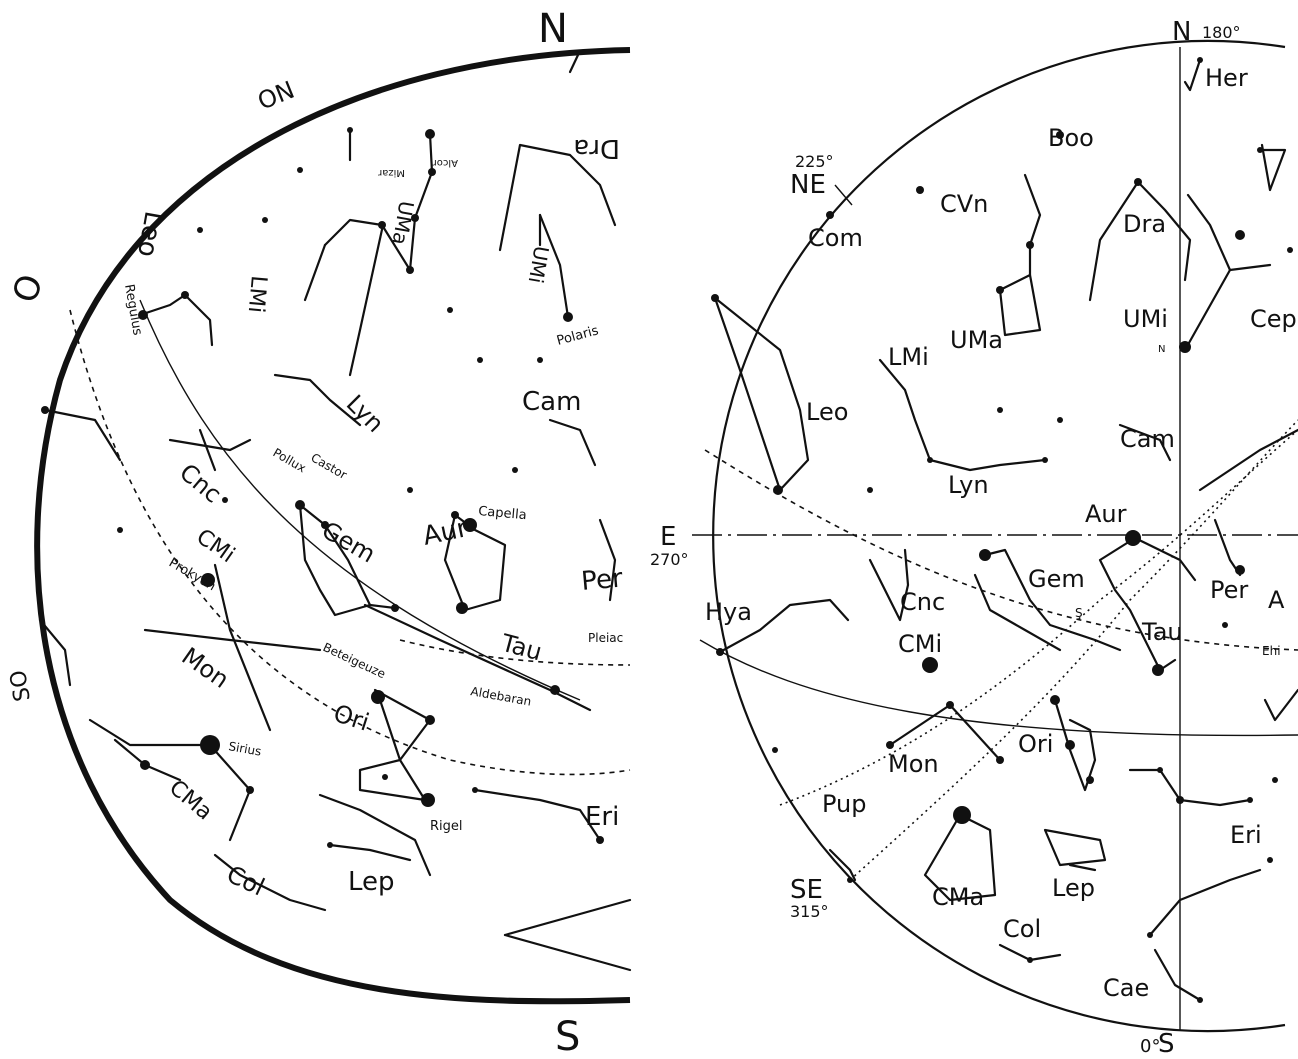 This screenshot has width=1298, height=1059. Describe the element at coordinates (1181, 32) in the screenshot. I see `right-cardinal-n: N` at that location.